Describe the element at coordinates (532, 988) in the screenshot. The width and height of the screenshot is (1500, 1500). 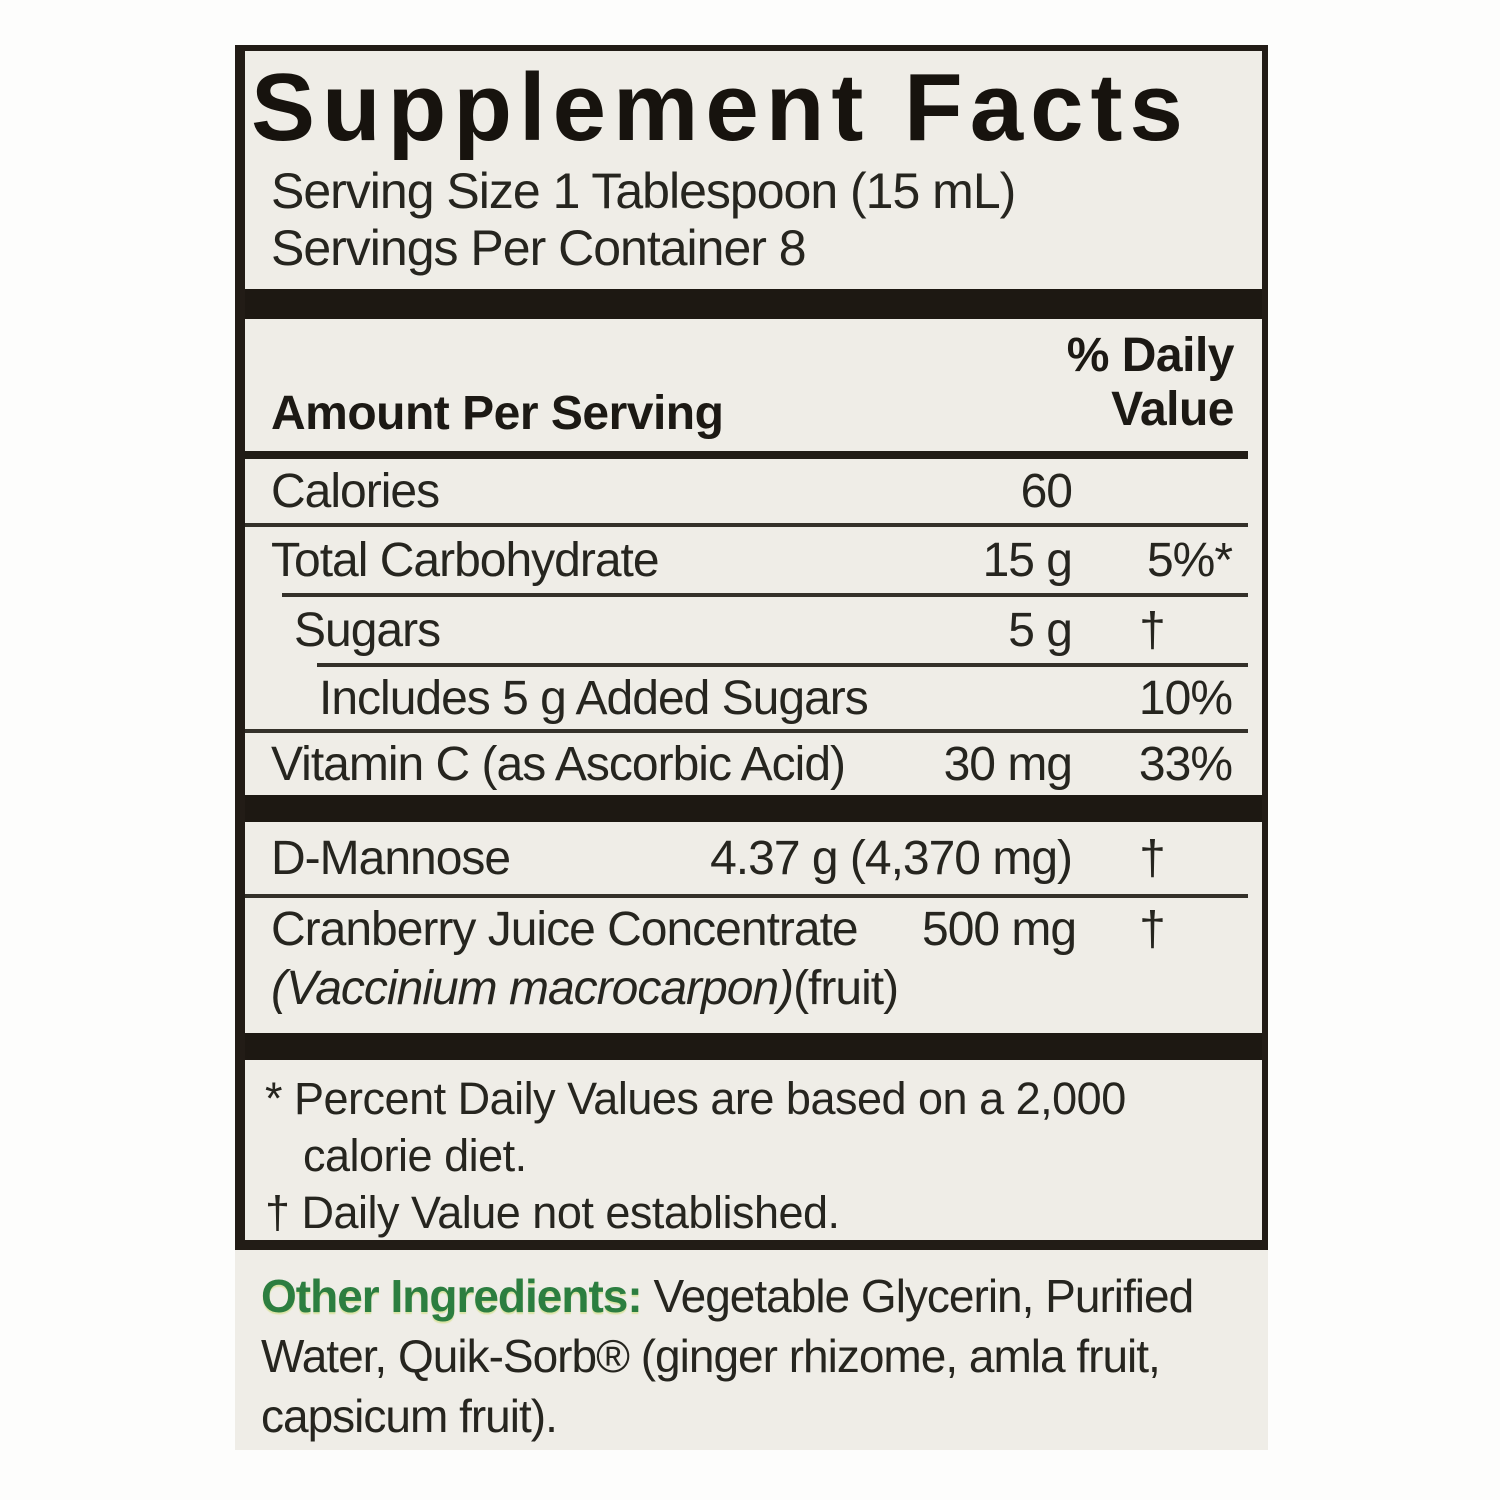
I see `botanical-name: (Vaccinium macrocarpon)` at that location.